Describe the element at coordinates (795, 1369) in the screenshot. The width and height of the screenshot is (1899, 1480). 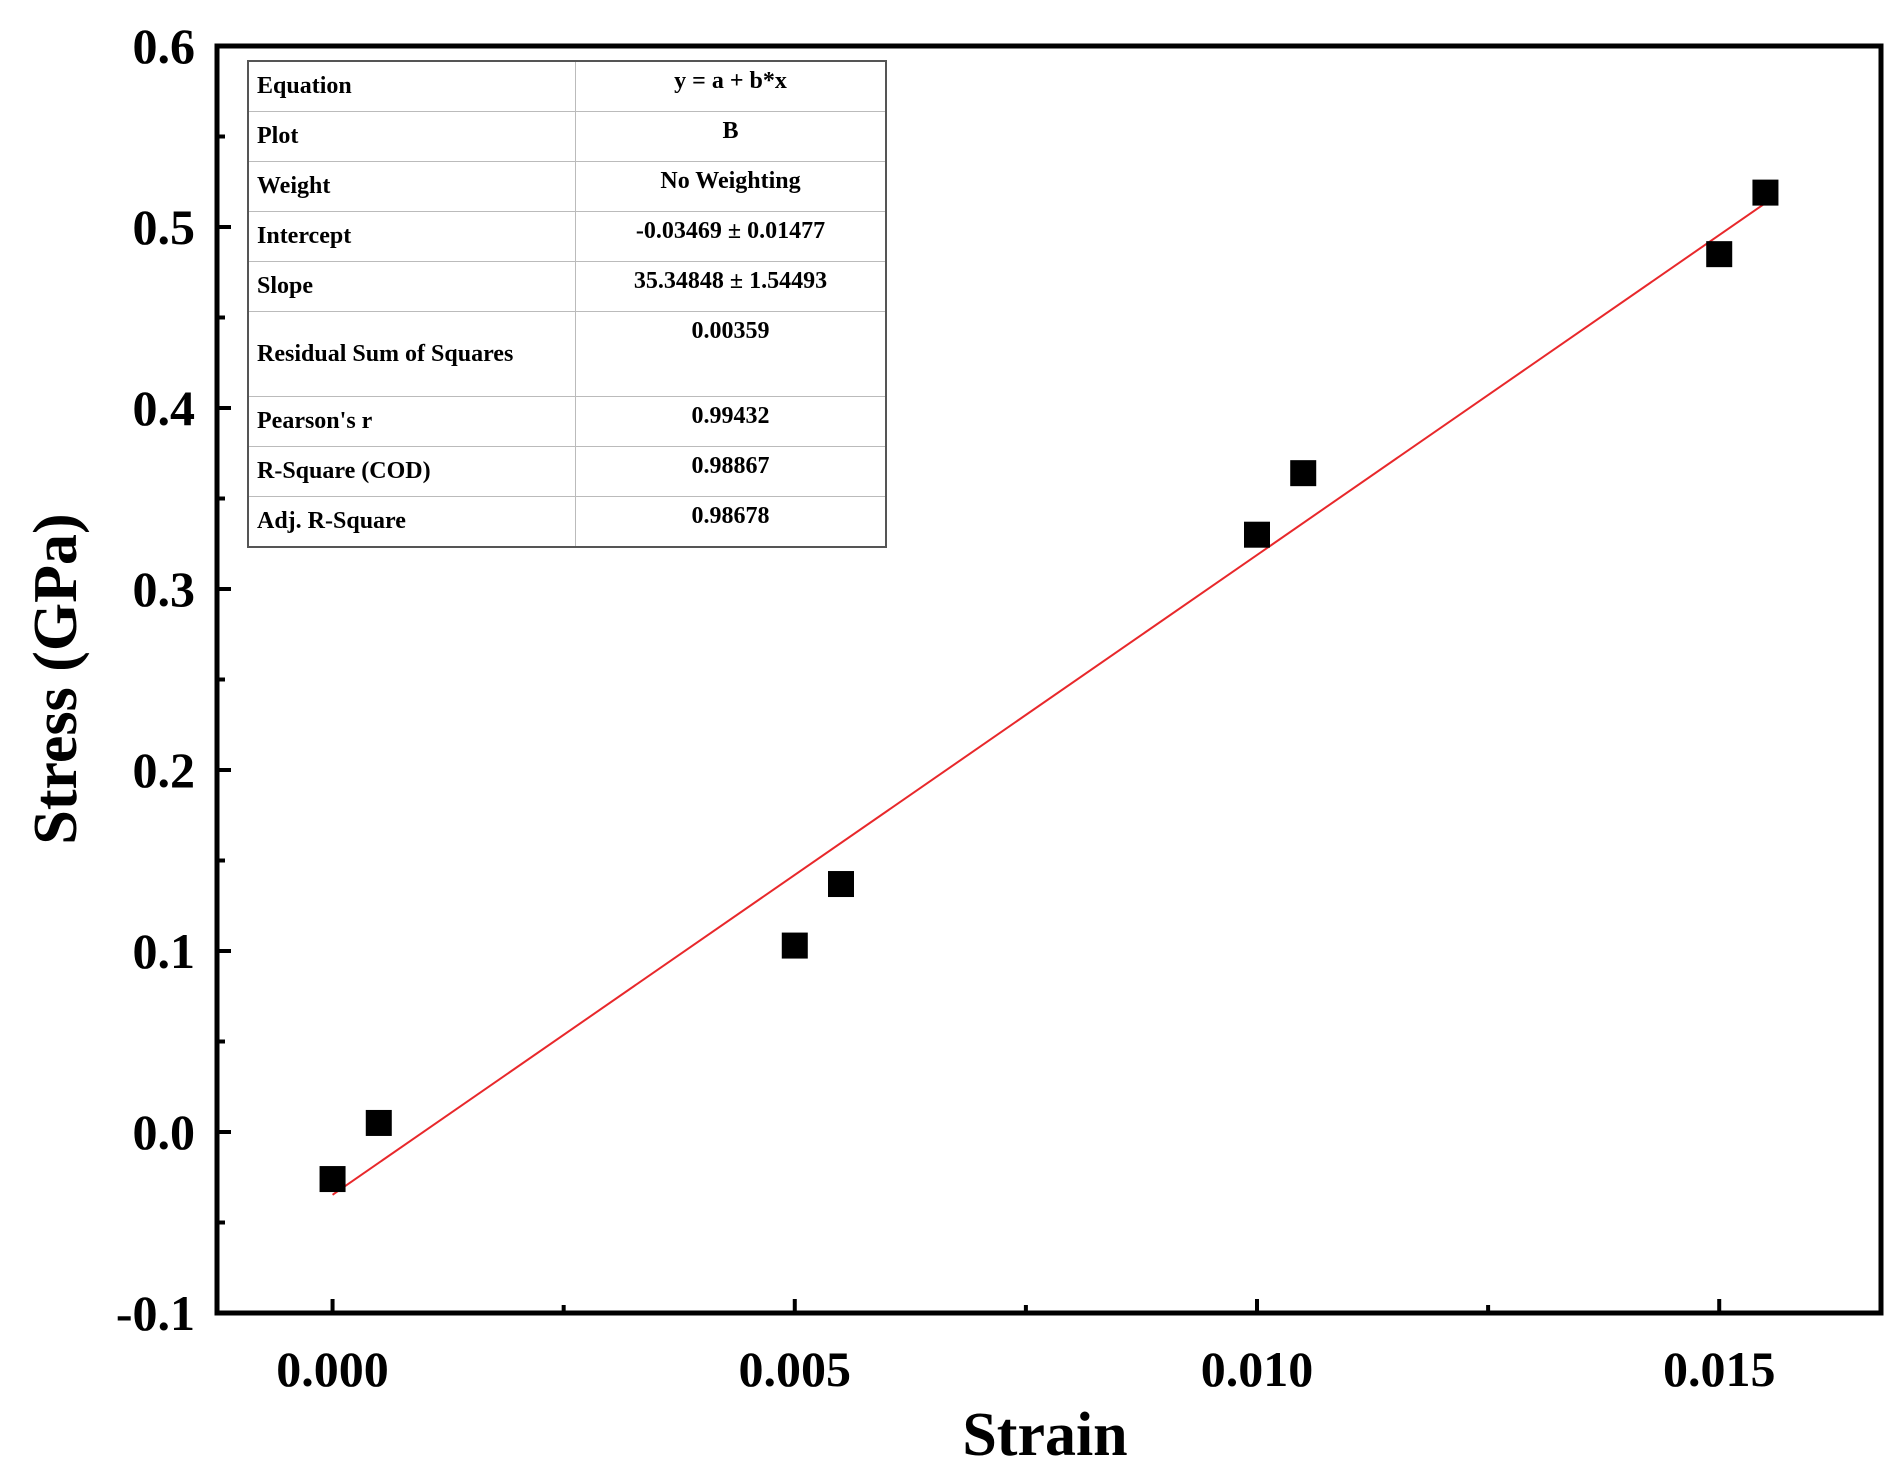
I see `x-tick-label: 0.005` at that location.